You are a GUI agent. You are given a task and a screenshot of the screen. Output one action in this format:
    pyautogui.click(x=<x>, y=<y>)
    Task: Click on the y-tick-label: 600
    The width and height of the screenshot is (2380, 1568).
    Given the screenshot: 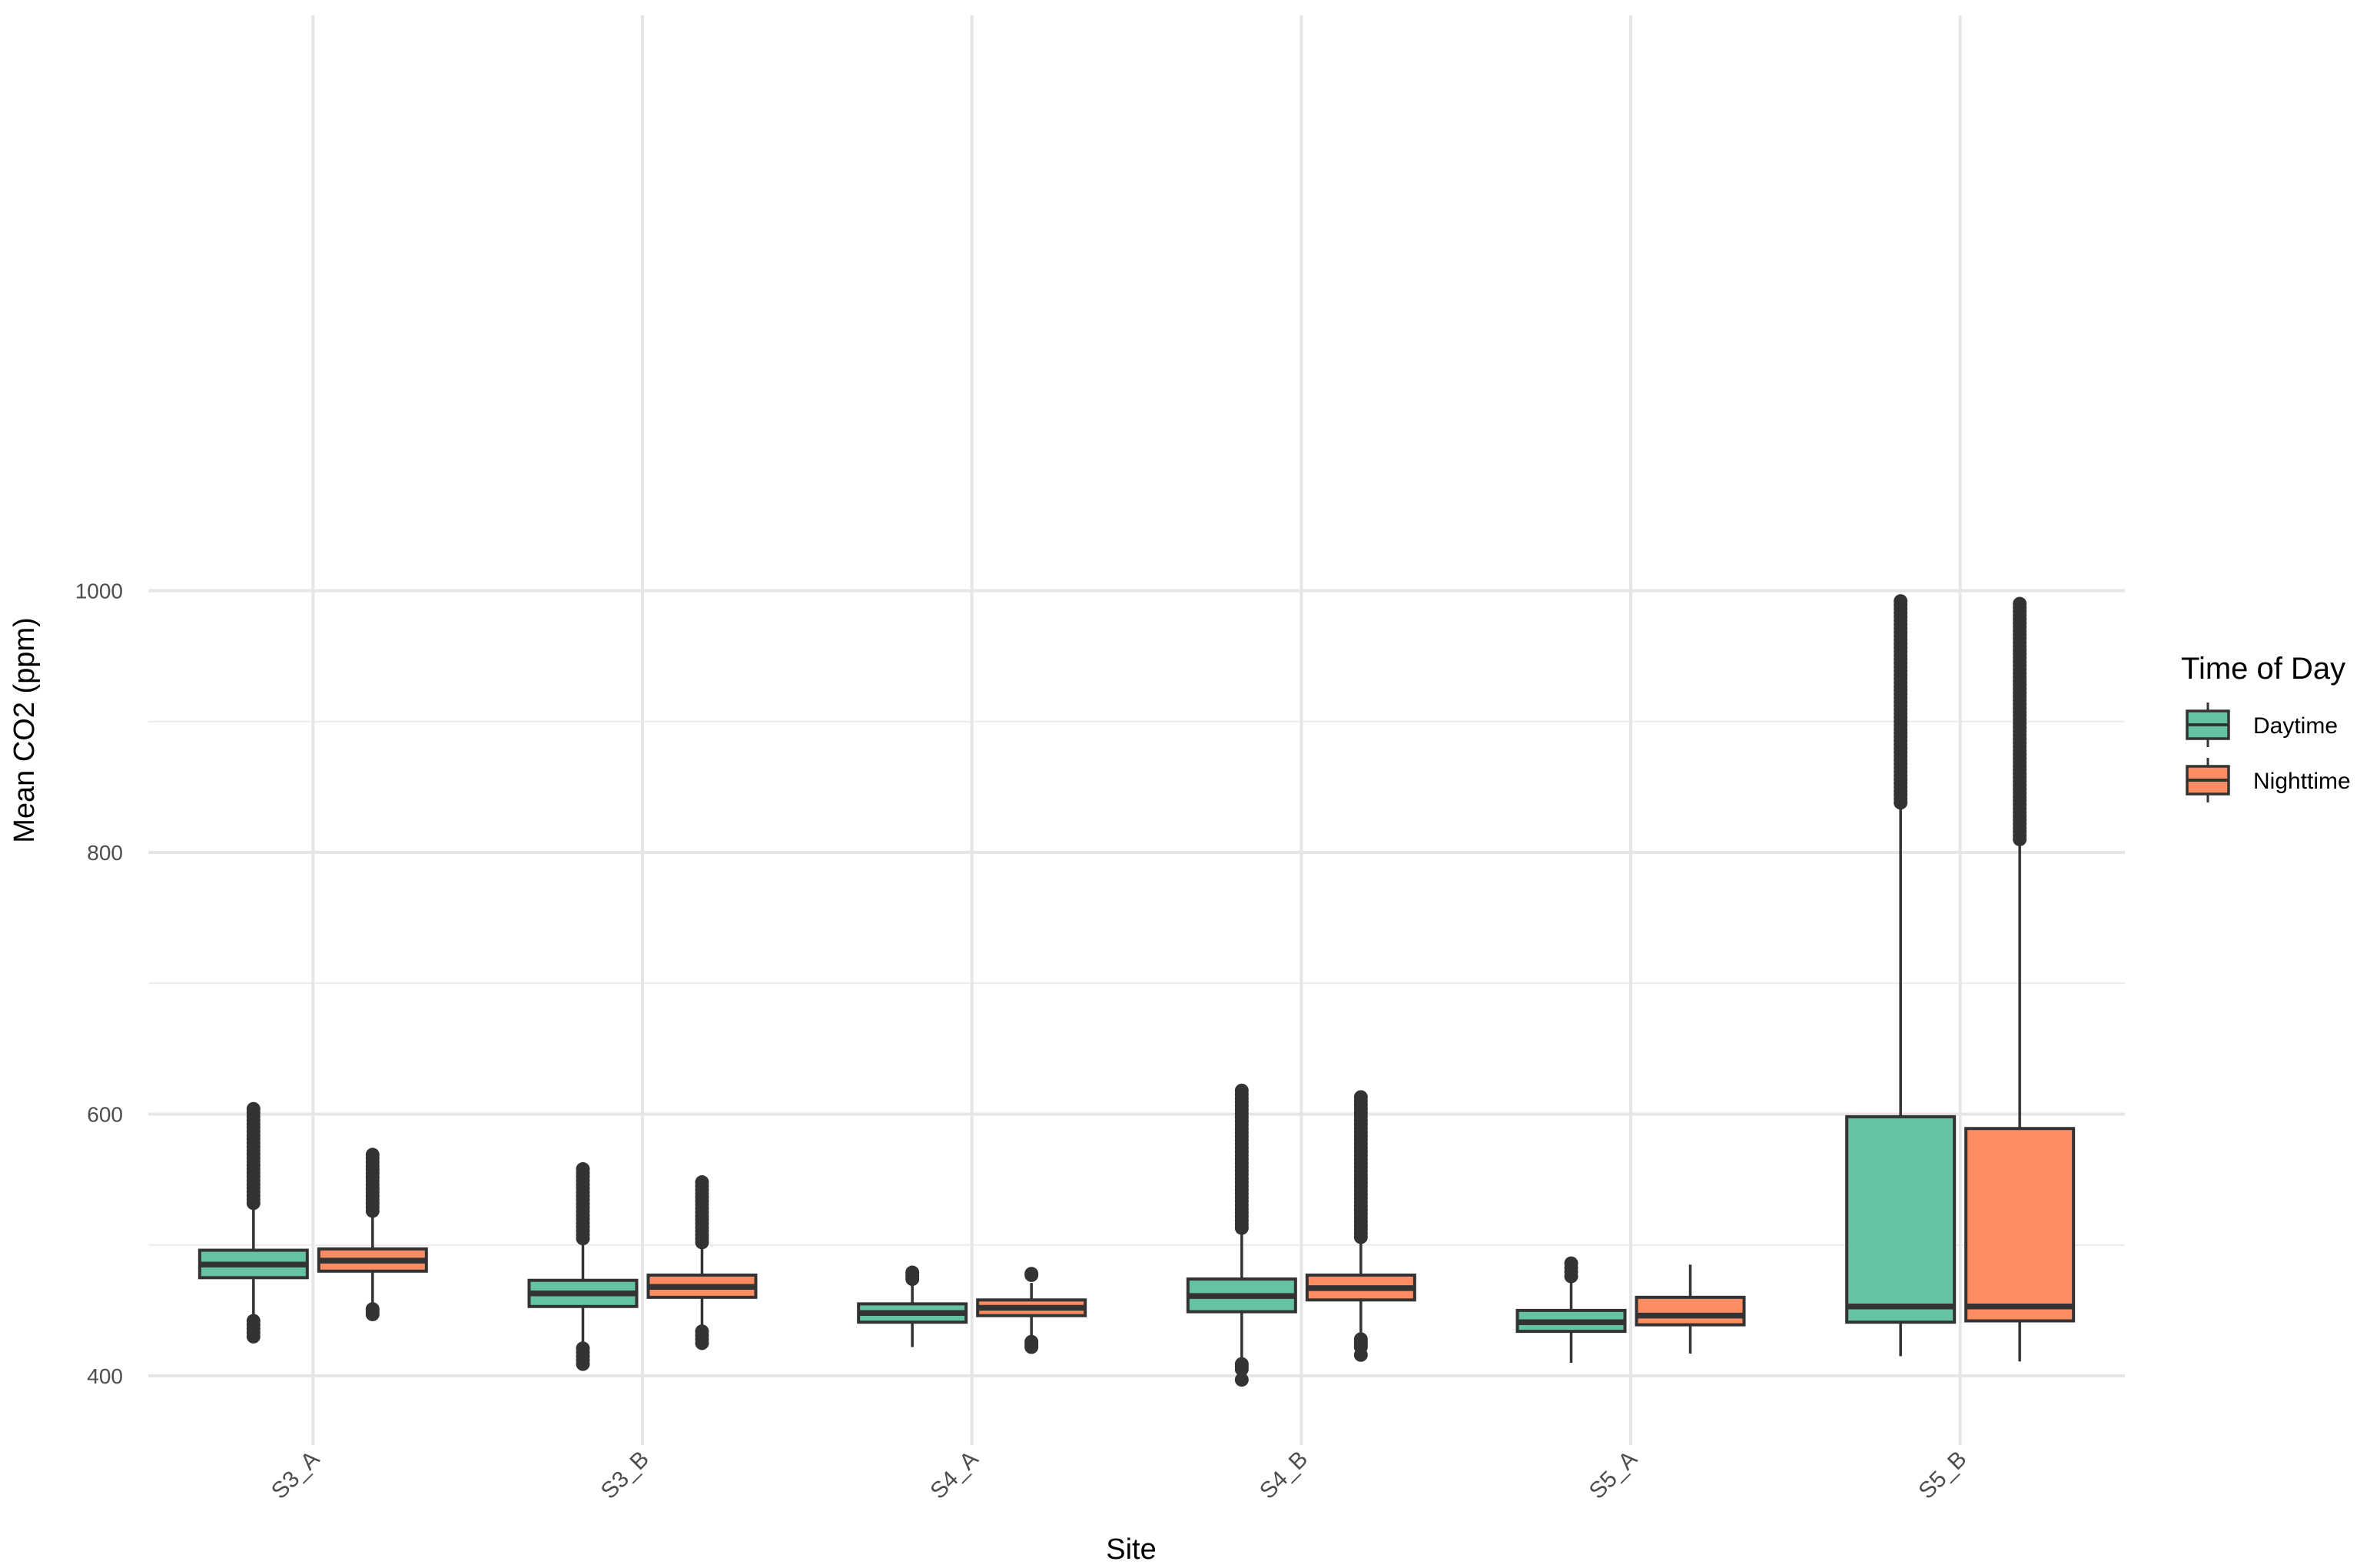 What is the action you would take?
    pyautogui.click(x=105, y=1115)
    